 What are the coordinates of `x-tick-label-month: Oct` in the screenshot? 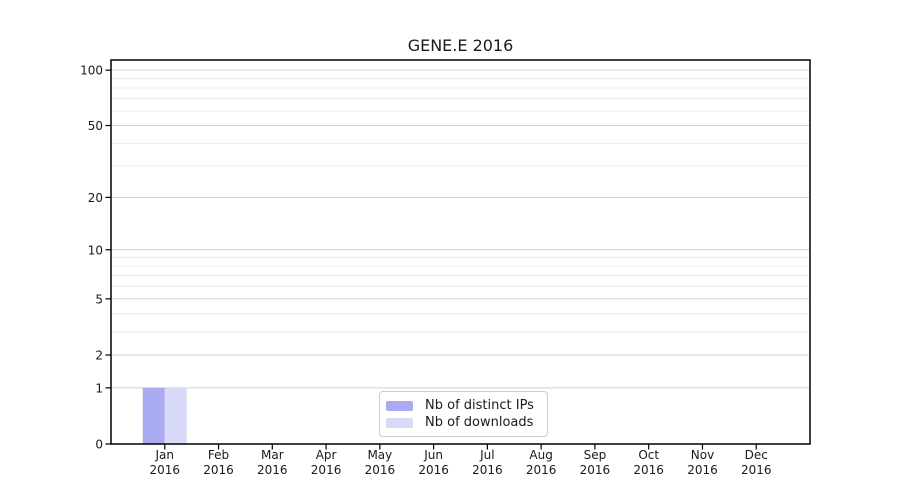 It's located at (648, 455).